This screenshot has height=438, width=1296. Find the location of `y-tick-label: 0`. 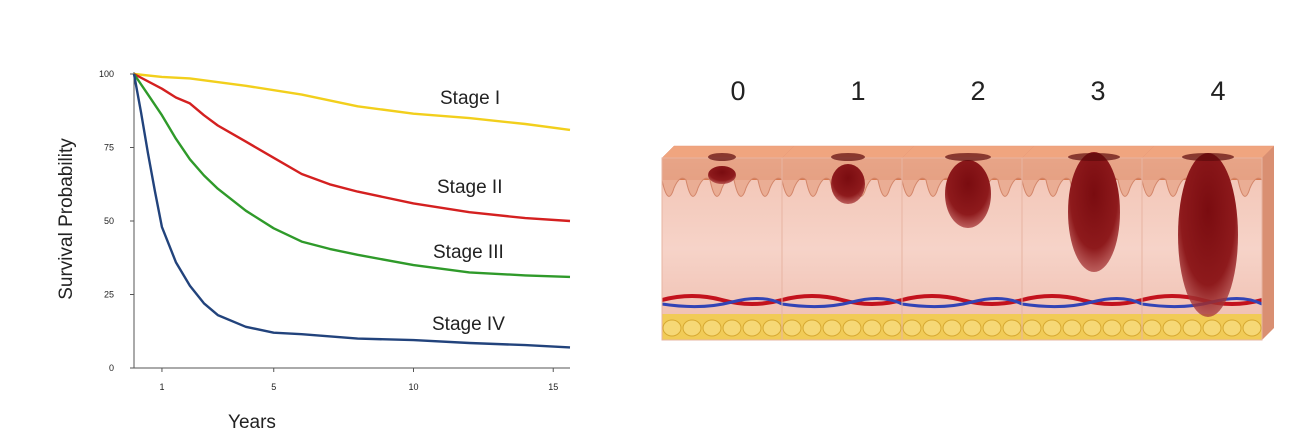

y-tick-label: 0 is located at coordinates (111, 368).